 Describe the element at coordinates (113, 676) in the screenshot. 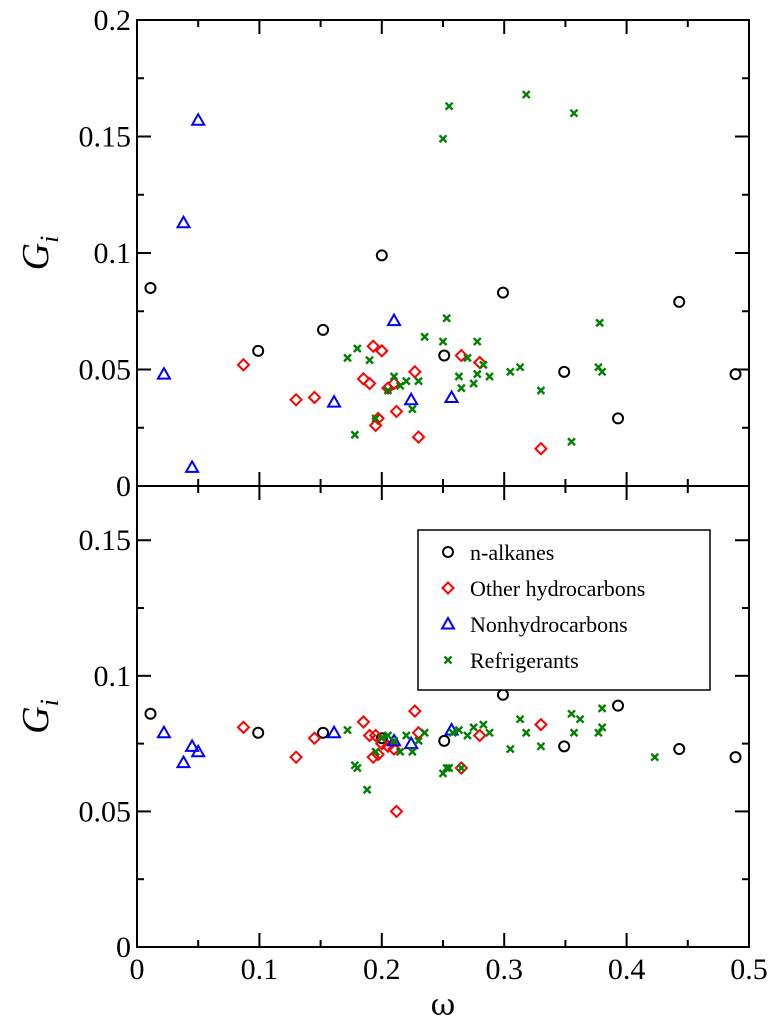

I see `y-tick-label: 0.1` at that location.